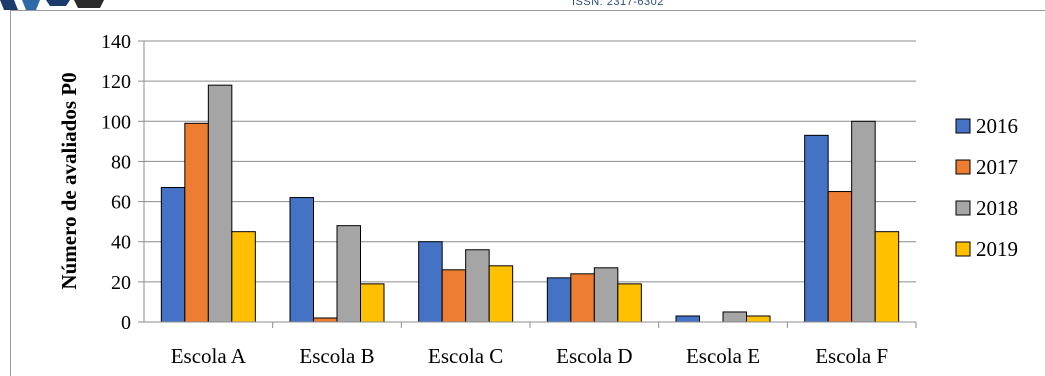 This screenshot has height=376, width=1045. Describe the element at coordinates (963, 167) in the screenshot. I see `legend-swatch-2017` at that location.